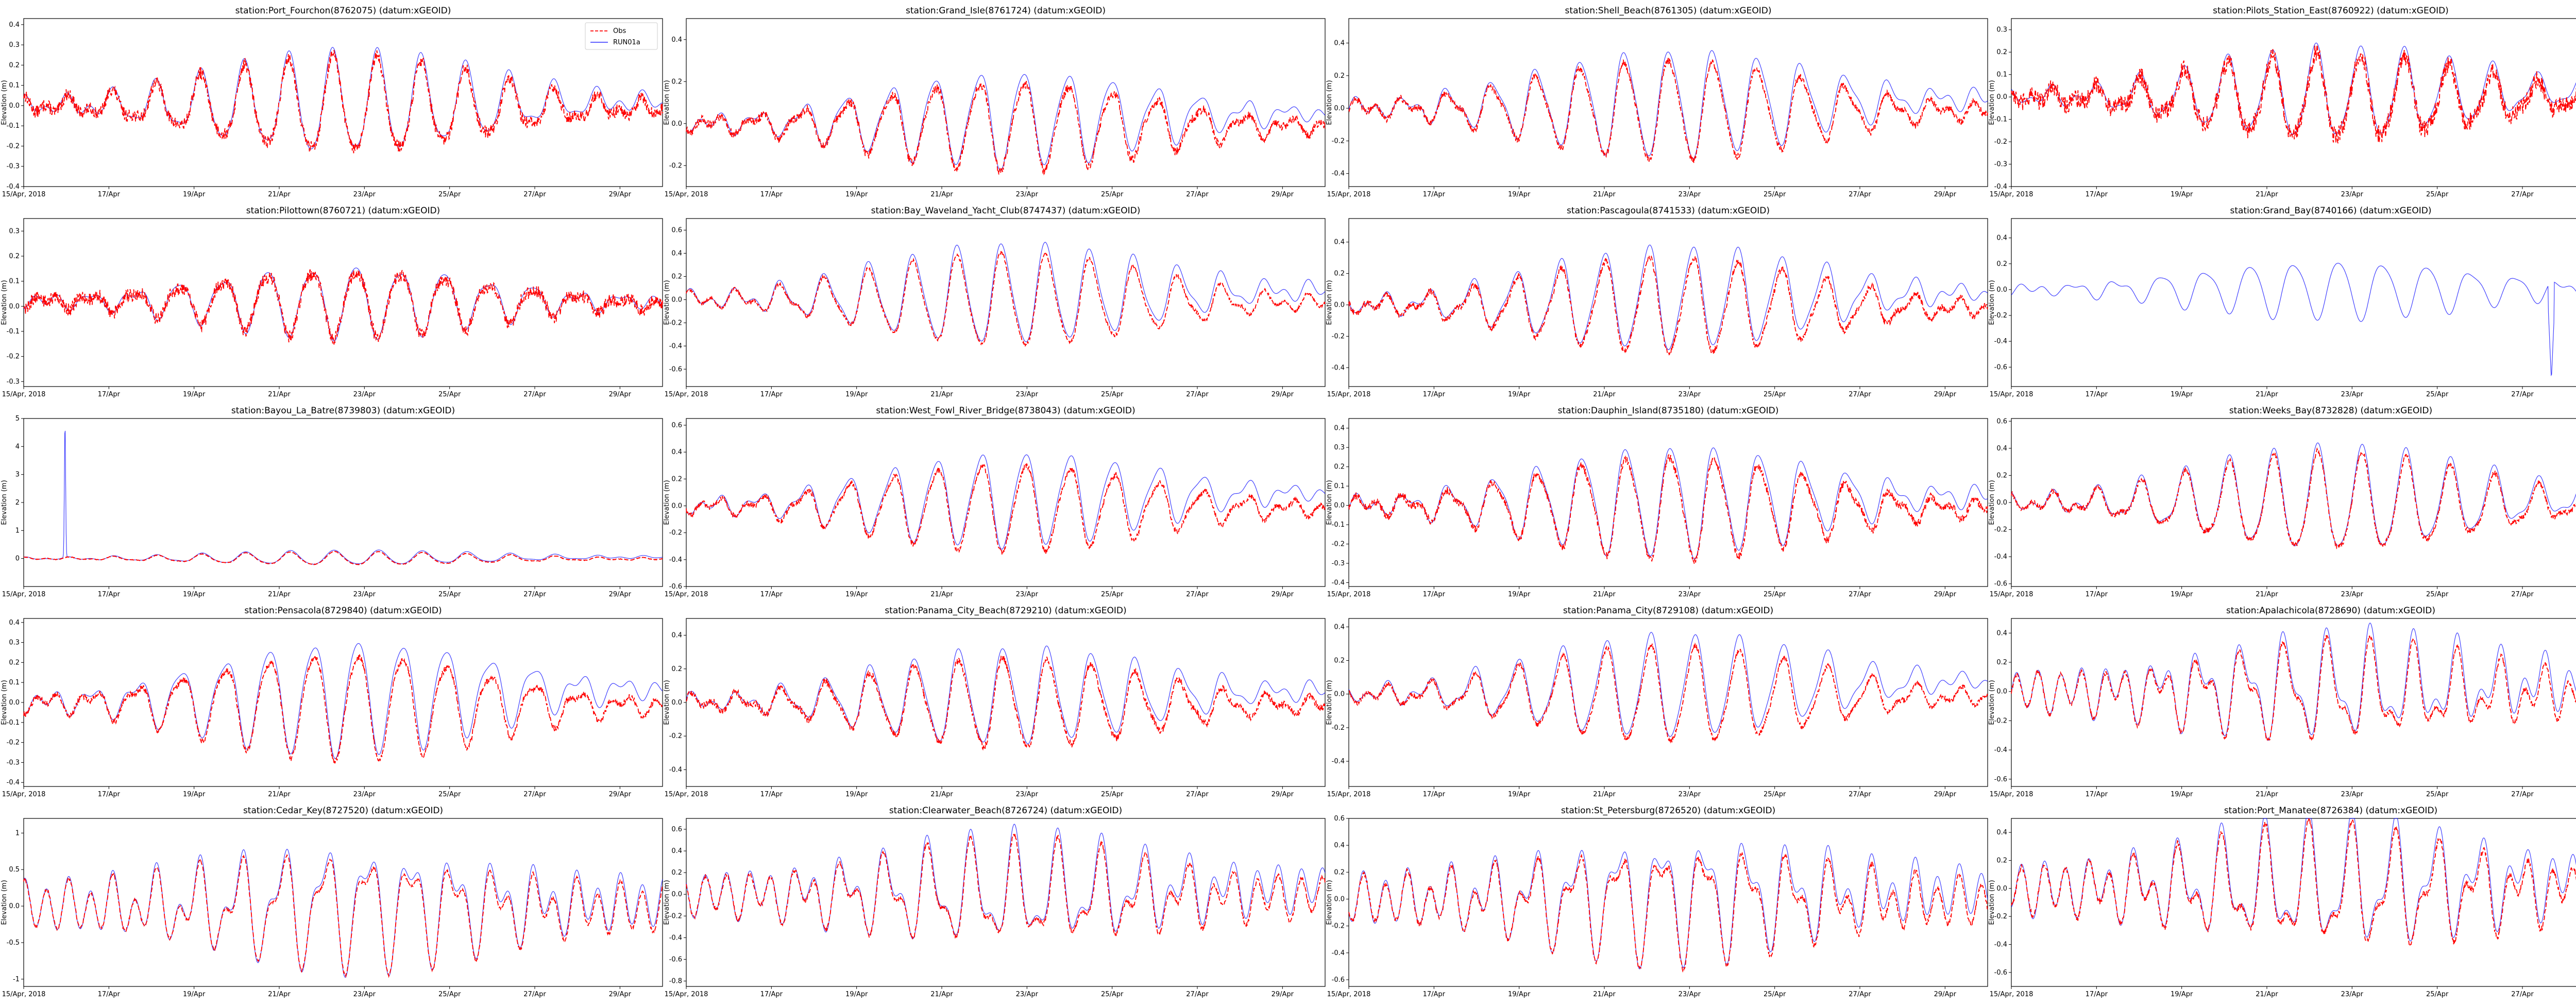 This screenshot has height=1005, width=2576. Describe the element at coordinates (2001, 75) in the screenshot. I see `y-tick-label: 0.1` at that location.